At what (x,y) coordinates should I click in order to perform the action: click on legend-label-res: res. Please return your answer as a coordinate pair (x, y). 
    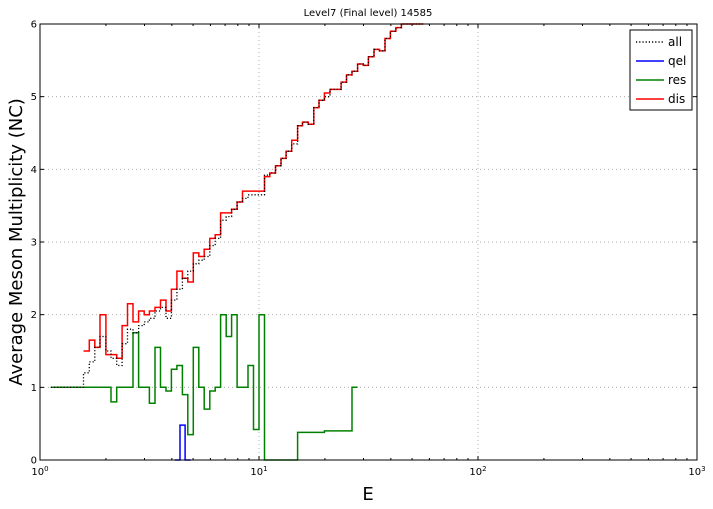
    Looking at the image, I should click on (677, 80).